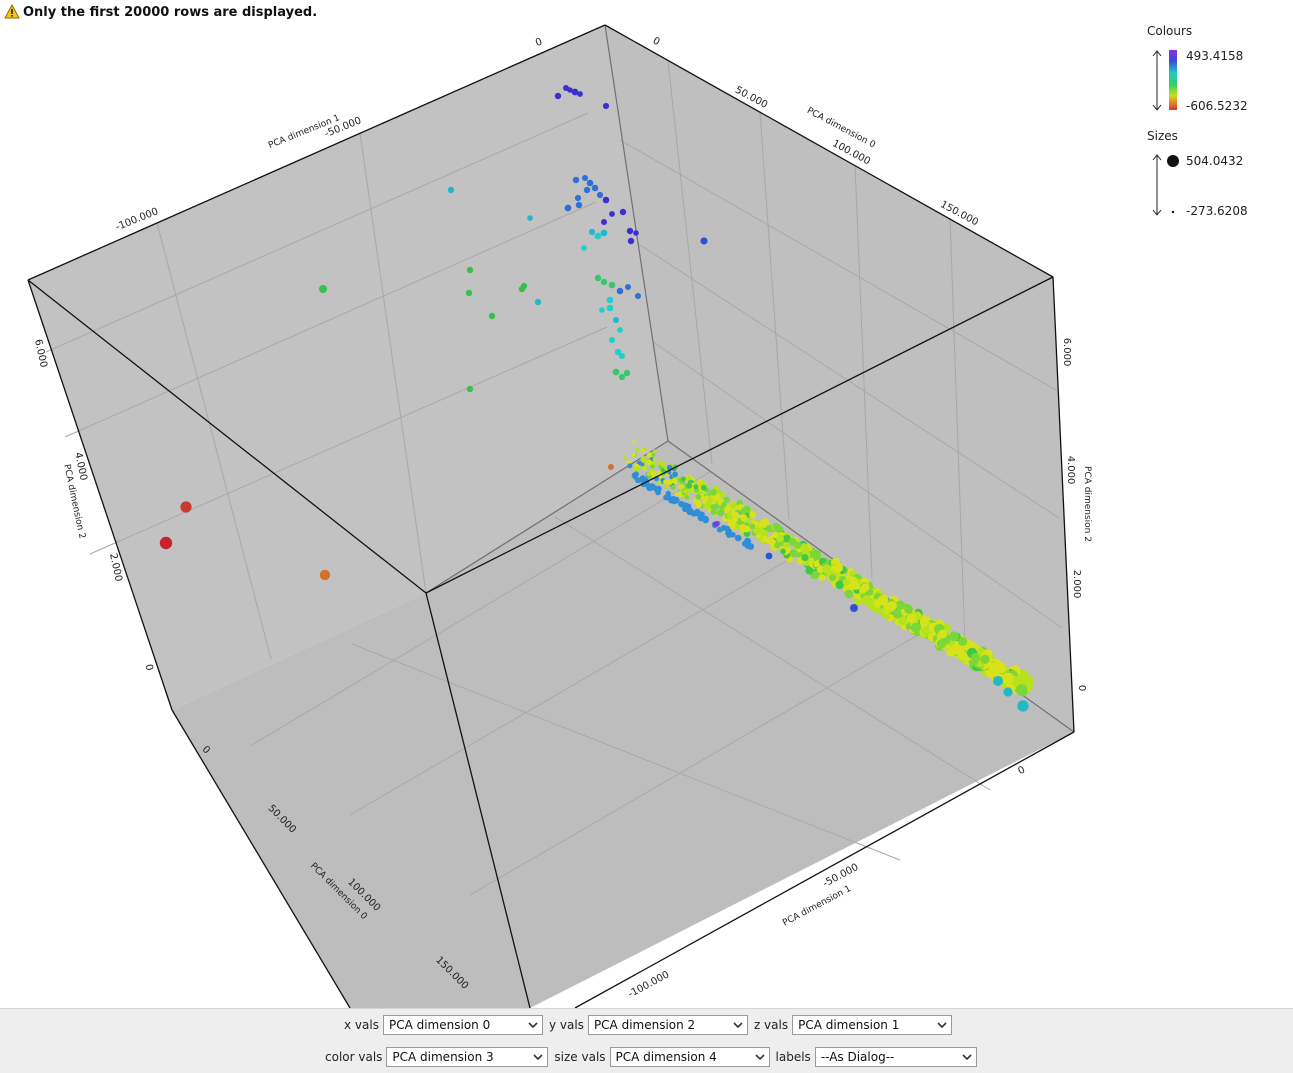 This screenshot has height=1073, width=1293. What do you see at coordinates (1076, 584) in the screenshot?
I see `tick-label-y-right-2000: 2.000` at bounding box center [1076, 584].